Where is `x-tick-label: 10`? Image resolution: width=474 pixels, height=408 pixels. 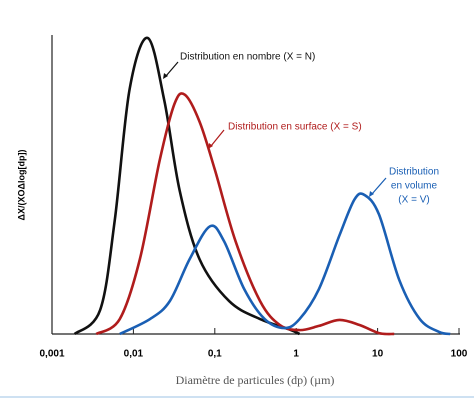
x-tick-label: 10 is located at coordinates (378, 354).